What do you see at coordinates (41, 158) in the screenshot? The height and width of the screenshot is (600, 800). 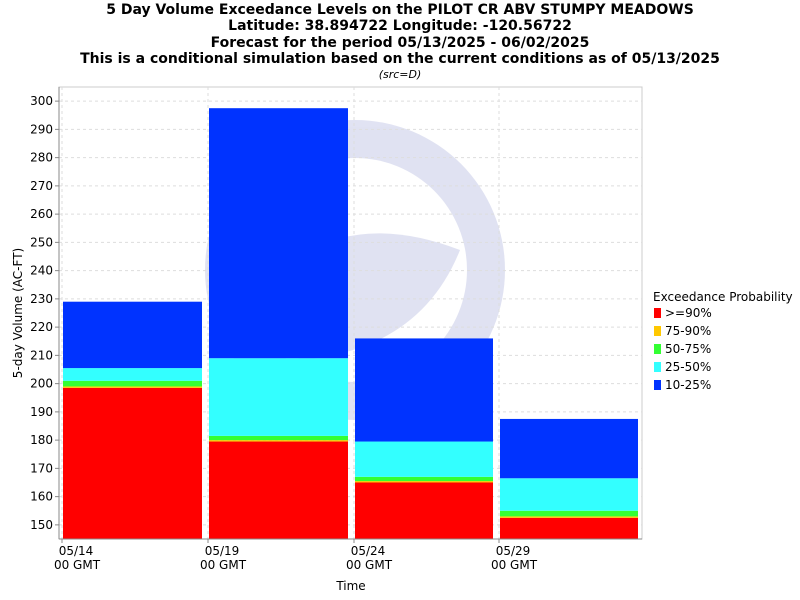 I see `y-tick-label: 280` at bounding box center [41, 158].